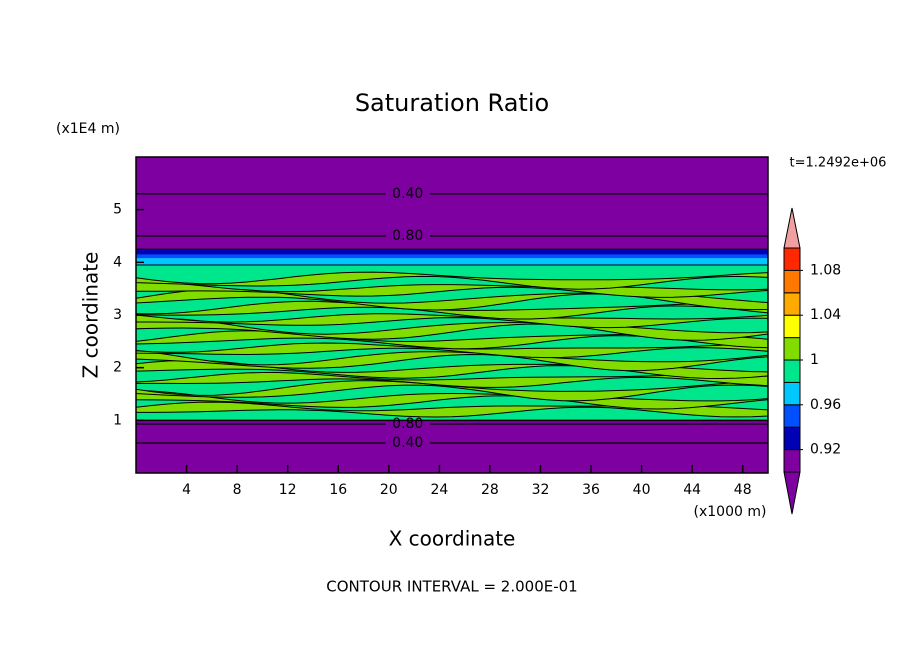  What do you see at coordinates (117, 420) in the screenshot?
I see `y-tick-label: 1` at bounding box center [117, 420].